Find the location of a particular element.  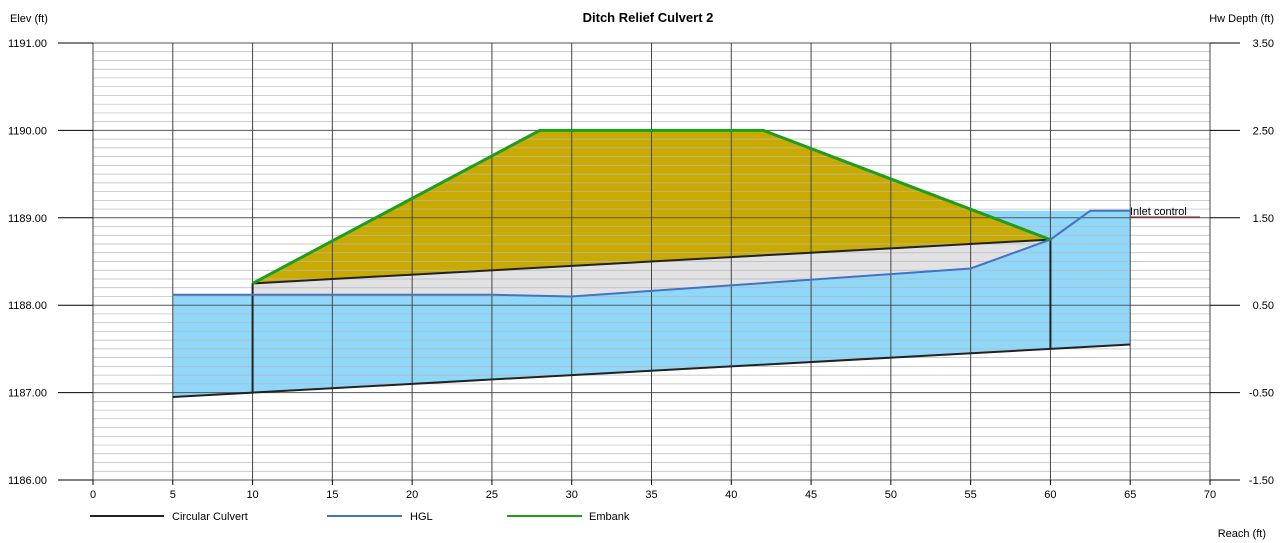

x-axis-label: Reach (ft) is located at coordinates (1242, 534).